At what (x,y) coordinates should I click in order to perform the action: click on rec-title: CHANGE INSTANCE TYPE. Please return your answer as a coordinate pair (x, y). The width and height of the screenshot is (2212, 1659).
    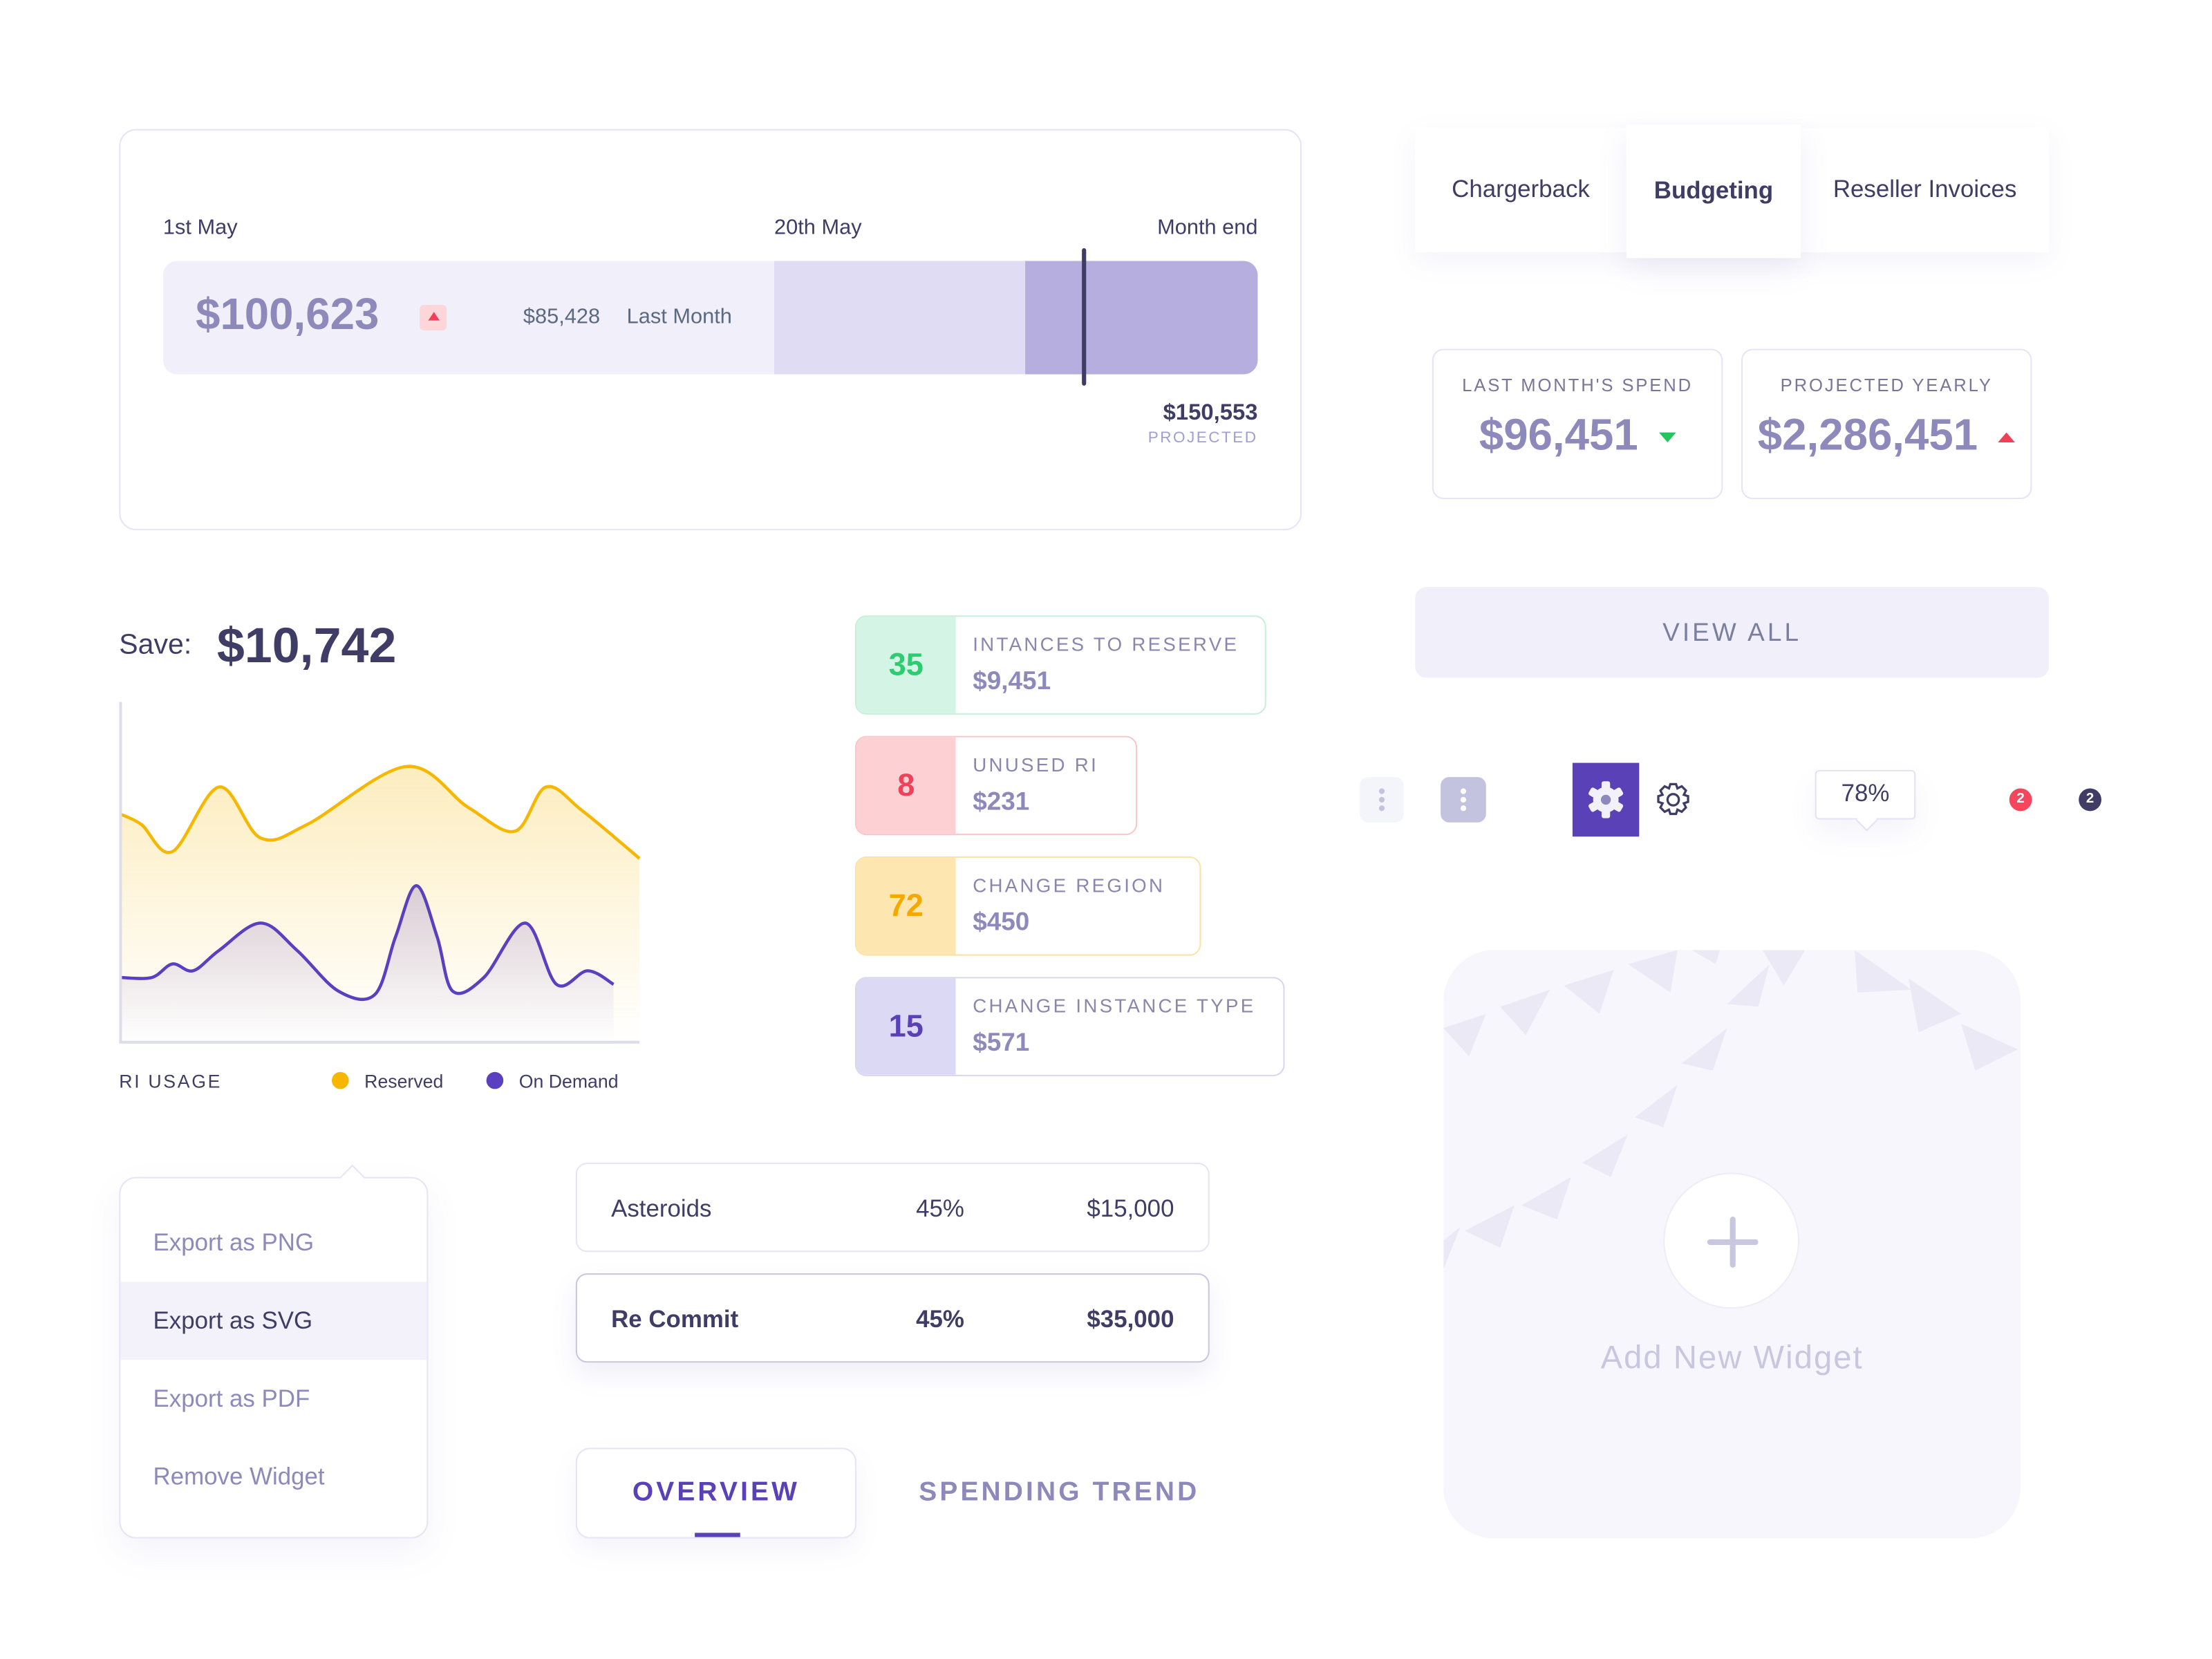
    Looking at the image, I should click on (1114, 1006).